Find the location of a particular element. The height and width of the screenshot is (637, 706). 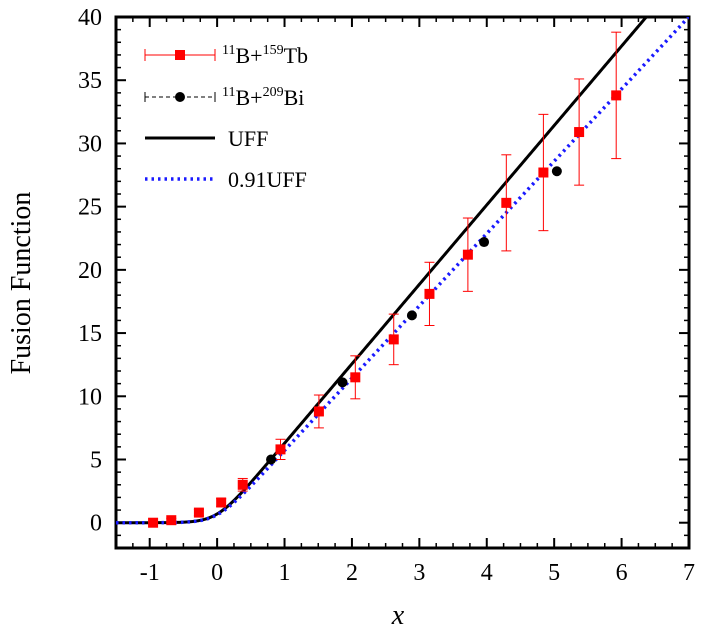

legend-item-tb: 11B+159Tb is located at coordinates (226, 55).